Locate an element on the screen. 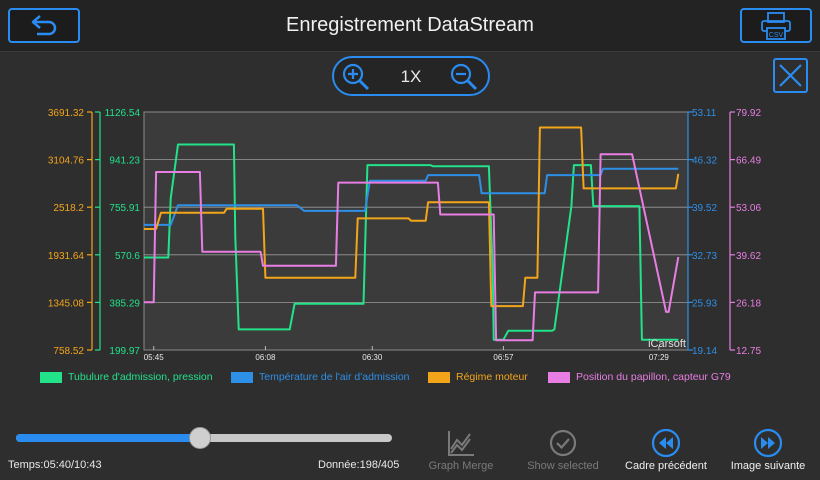  next-frame-button: Image suivante is located at coordinates (768, 453).